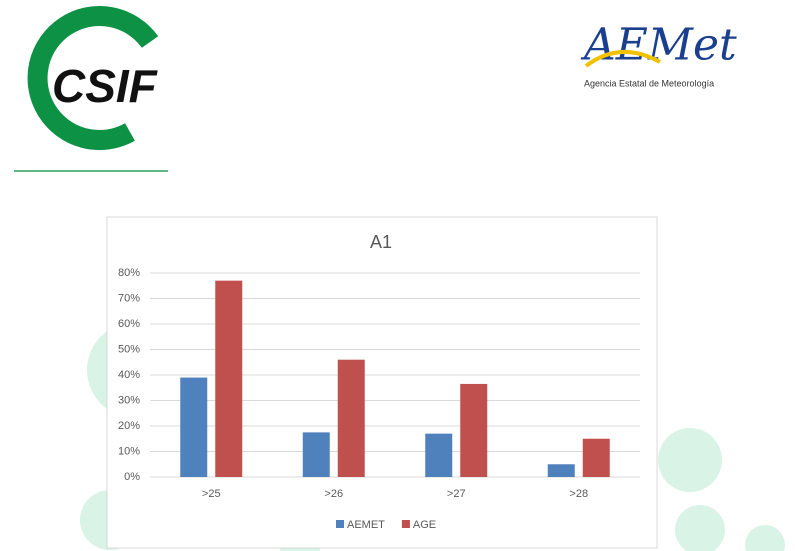 The width and height of the screenshot is (795, 551). What do you see at coordinates (381, 242) in the screenshot?
I see `chart-title: A1` at bounding box center [381, 242].